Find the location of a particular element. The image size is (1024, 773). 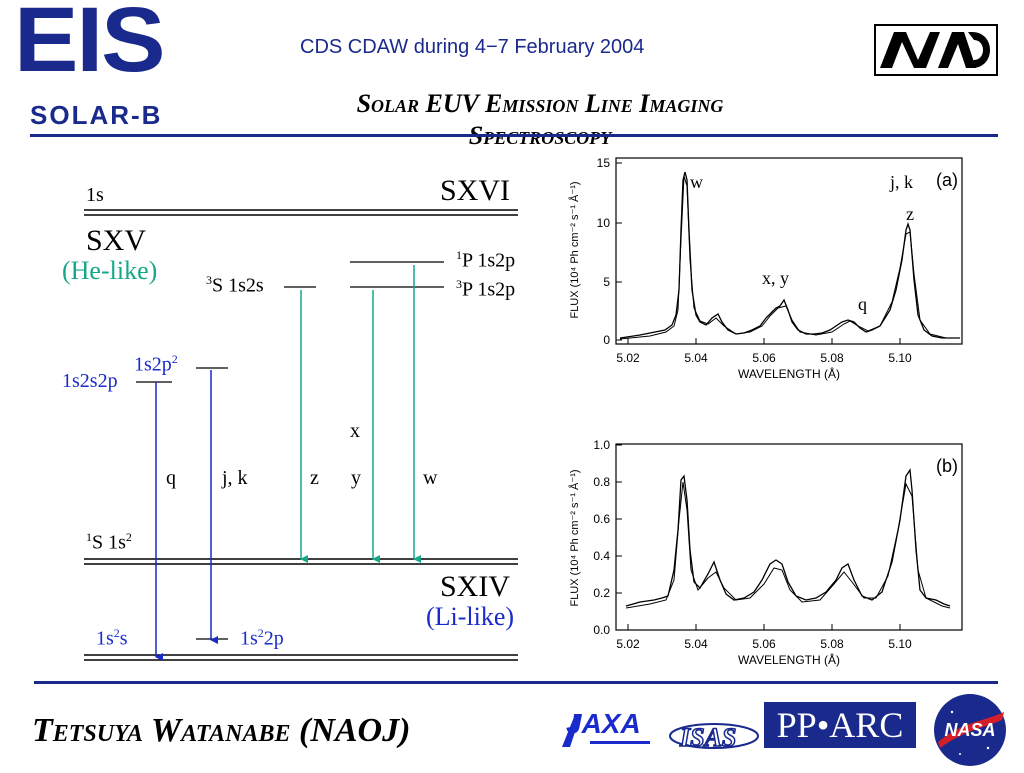

isas-logo-text: ISAS is located at coordinates (707, 737).